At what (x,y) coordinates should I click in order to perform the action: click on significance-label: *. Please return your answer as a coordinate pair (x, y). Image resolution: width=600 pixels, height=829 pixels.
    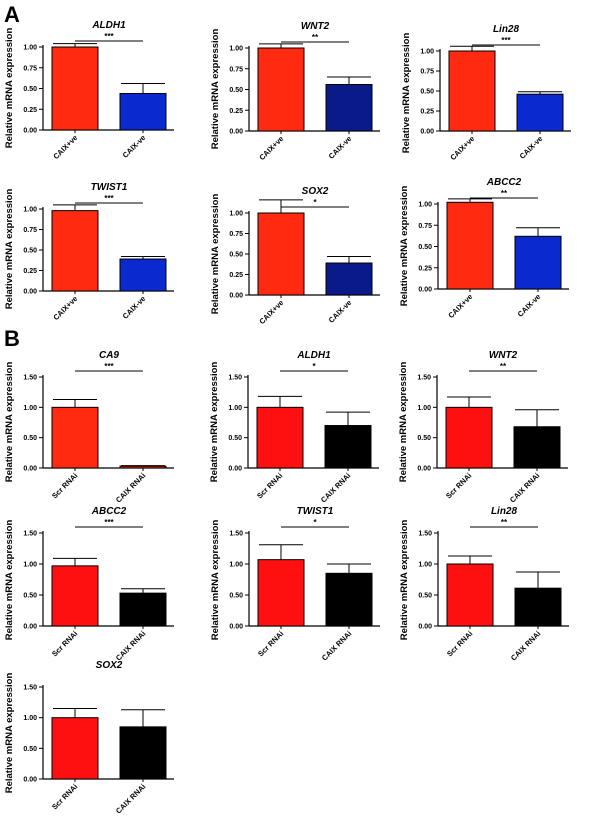
    Looking at the image, I should click on (314, 366).